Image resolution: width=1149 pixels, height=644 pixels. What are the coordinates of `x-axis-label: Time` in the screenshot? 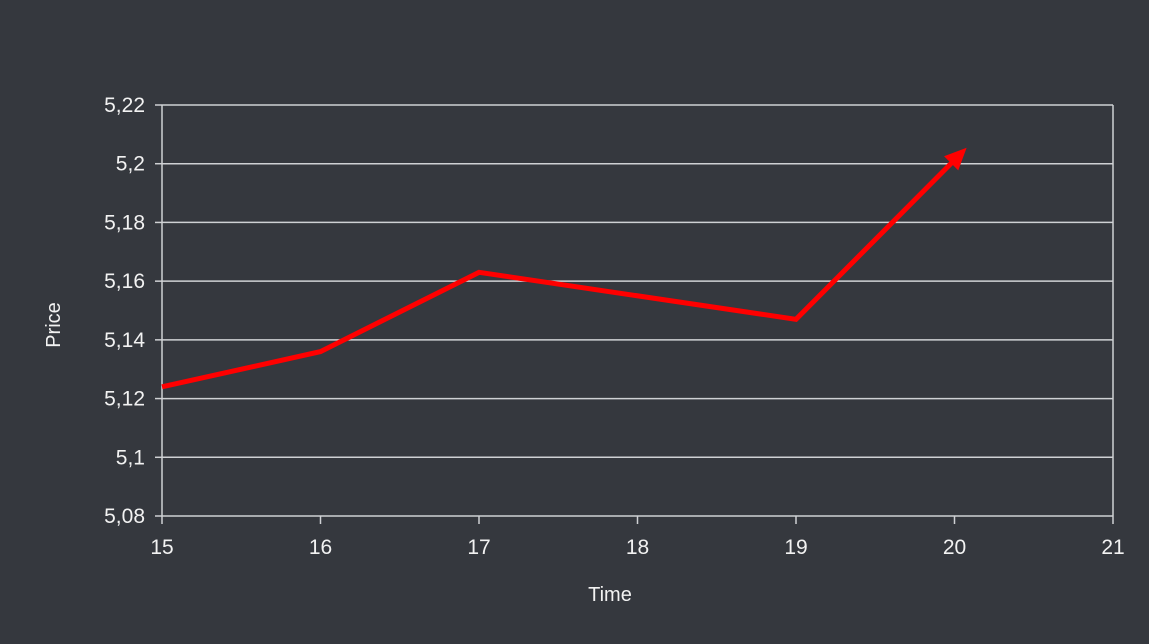 It's located at (610, 595).